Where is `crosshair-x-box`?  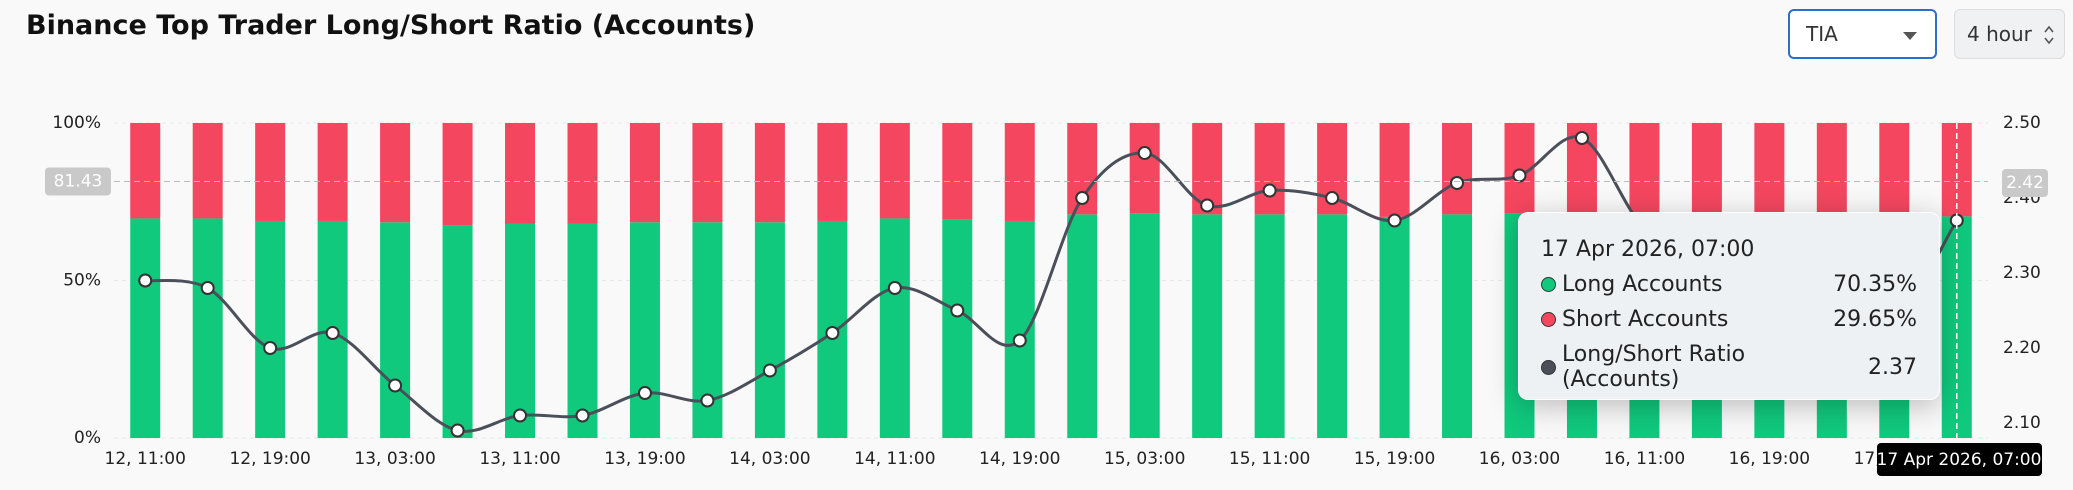
crosshair-x-box is located at coordinates (1959, 459).